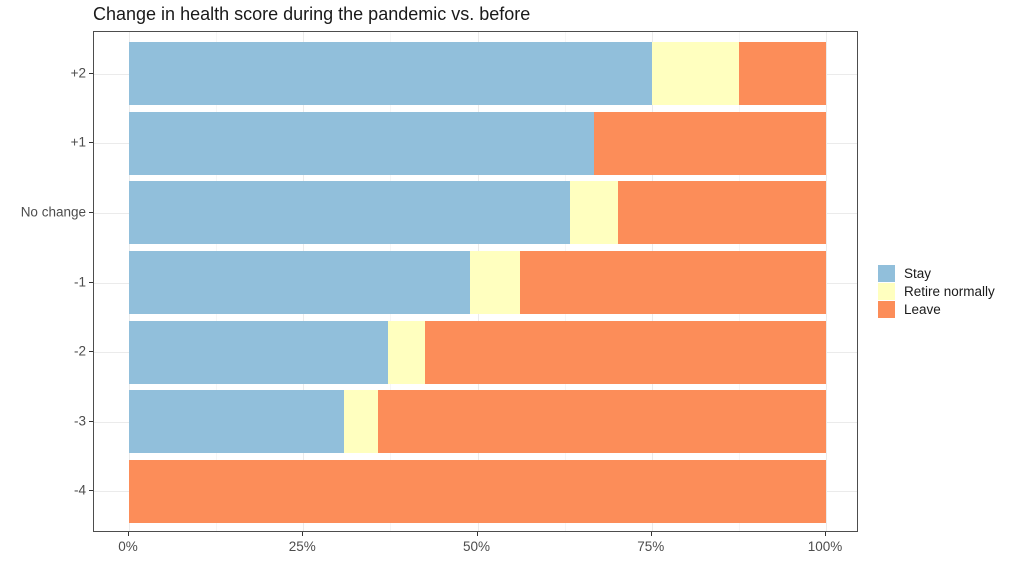 Image resolution: width=1024 pixels, height=569 pixels. I want to click on x-axis-tick-label: 50%, so click(476, 546).